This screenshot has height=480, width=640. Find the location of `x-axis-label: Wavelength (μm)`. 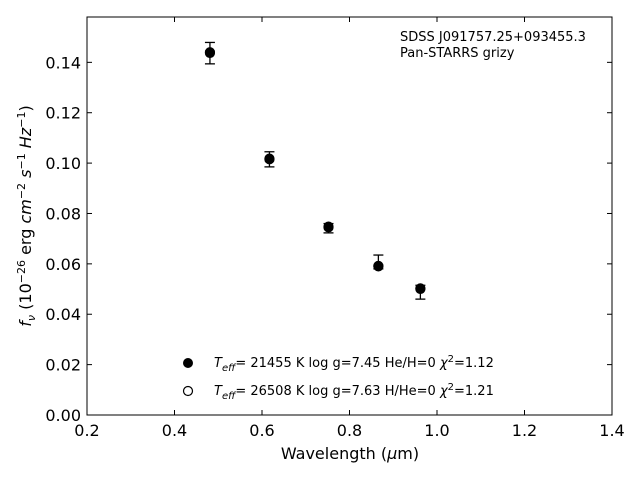

x-axis-label: Wavelength (μm) is located at coordinates (350, 453).